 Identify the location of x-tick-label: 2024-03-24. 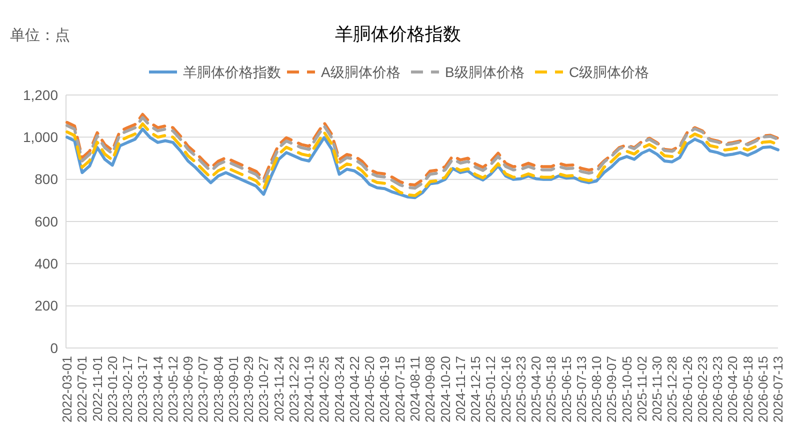
(339, 389).